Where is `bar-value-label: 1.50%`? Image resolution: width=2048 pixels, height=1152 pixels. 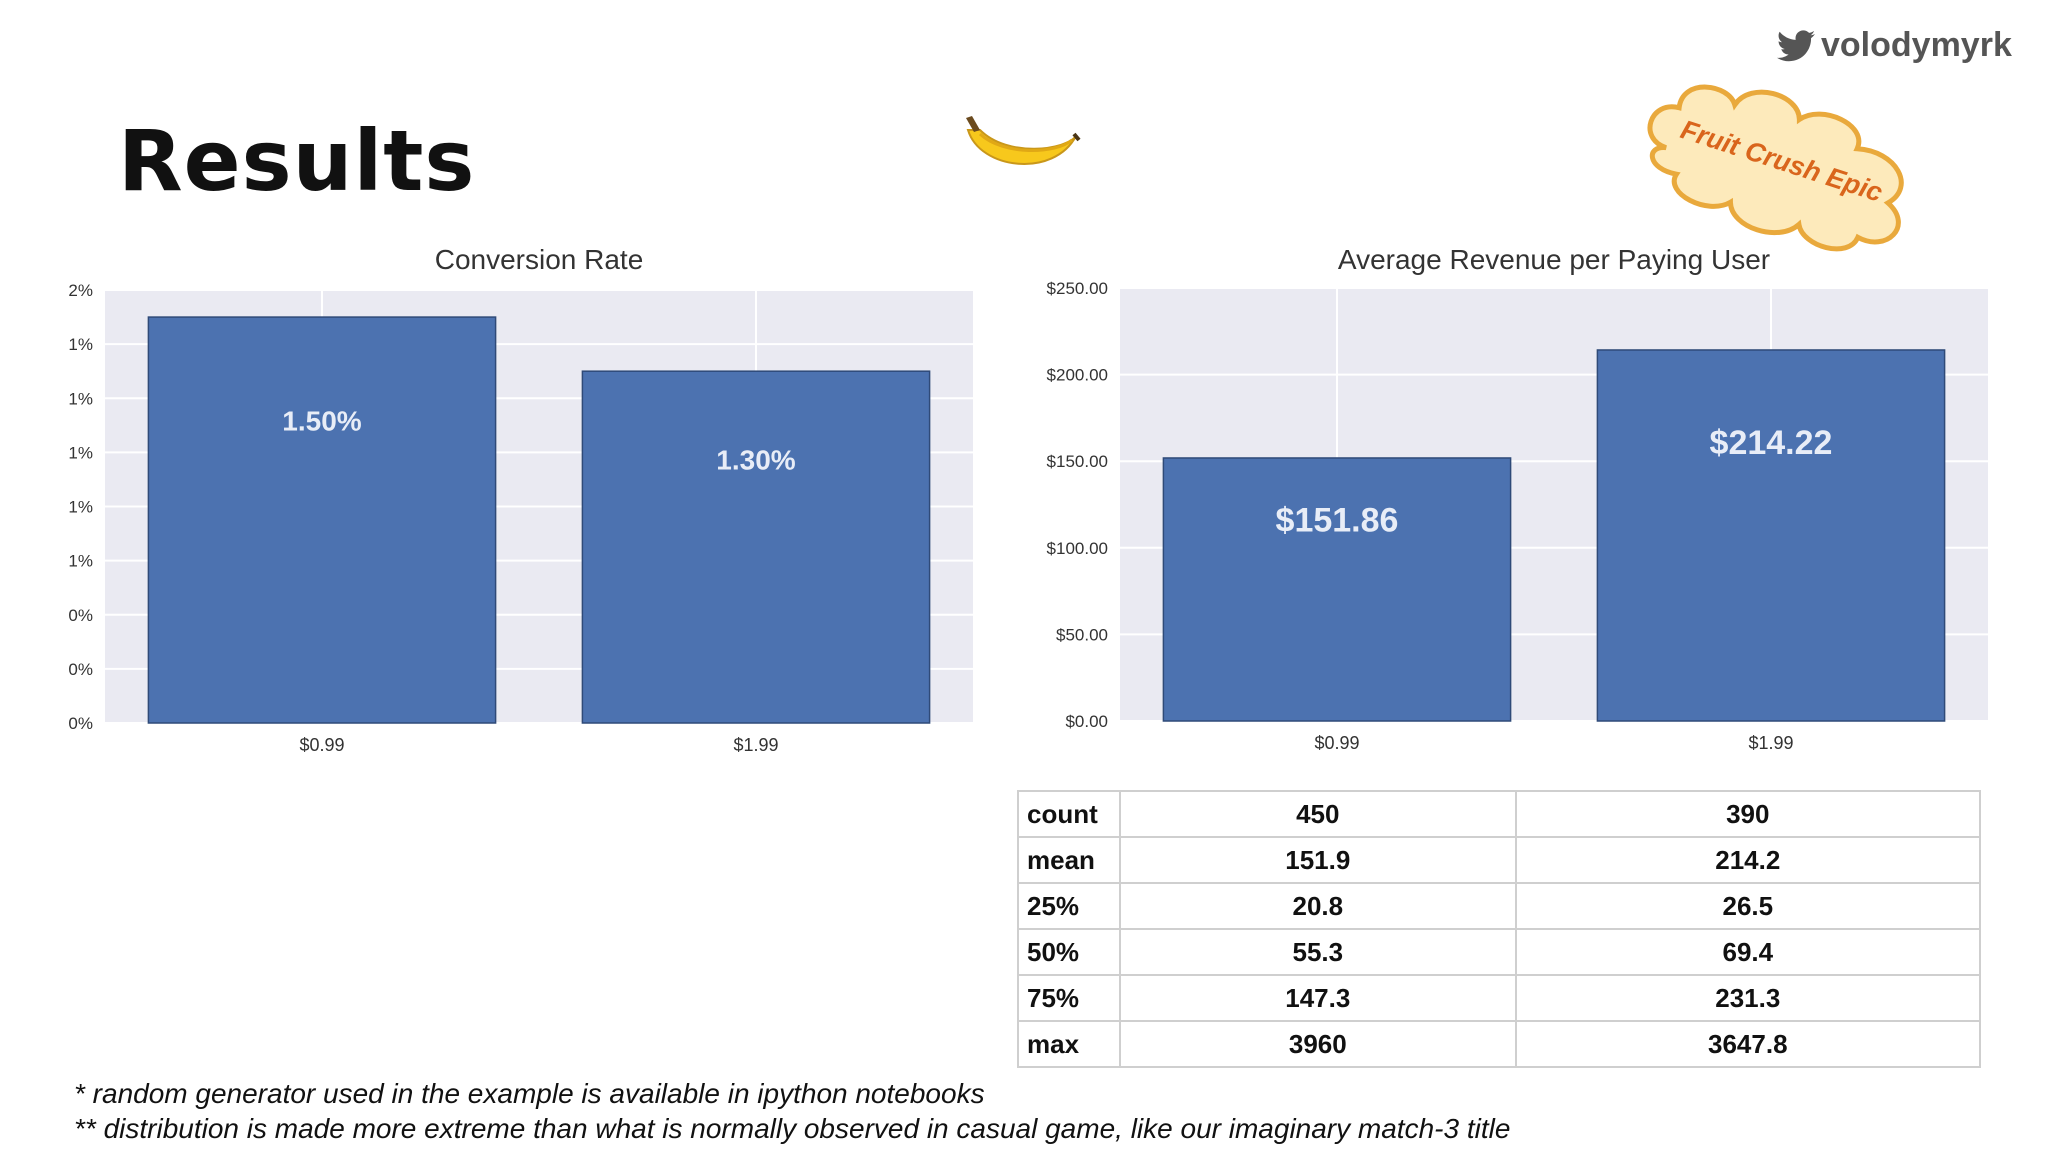
bar-value-label: 1.50% is located at coordinates (321, 421).